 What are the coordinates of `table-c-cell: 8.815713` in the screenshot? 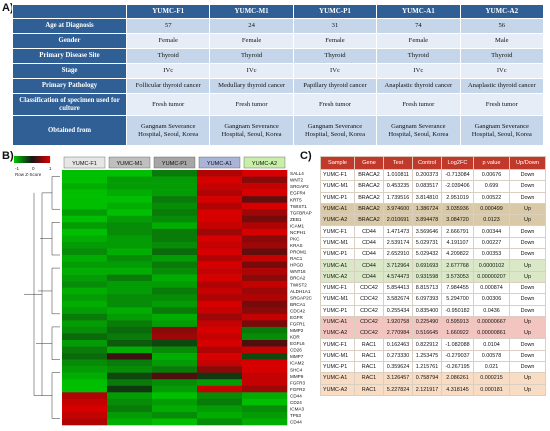 It's located at (427, 288).